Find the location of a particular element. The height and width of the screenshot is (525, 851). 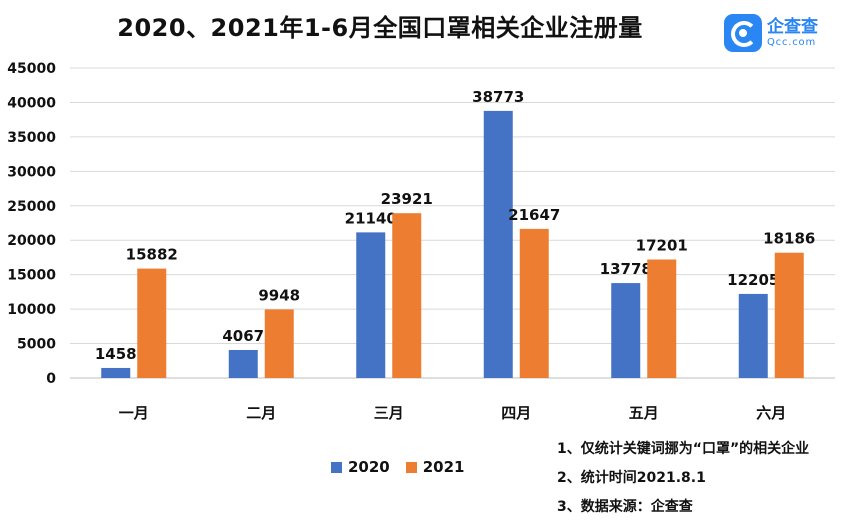

x-tick-label: 三月 is located at coordinates (389, 413).